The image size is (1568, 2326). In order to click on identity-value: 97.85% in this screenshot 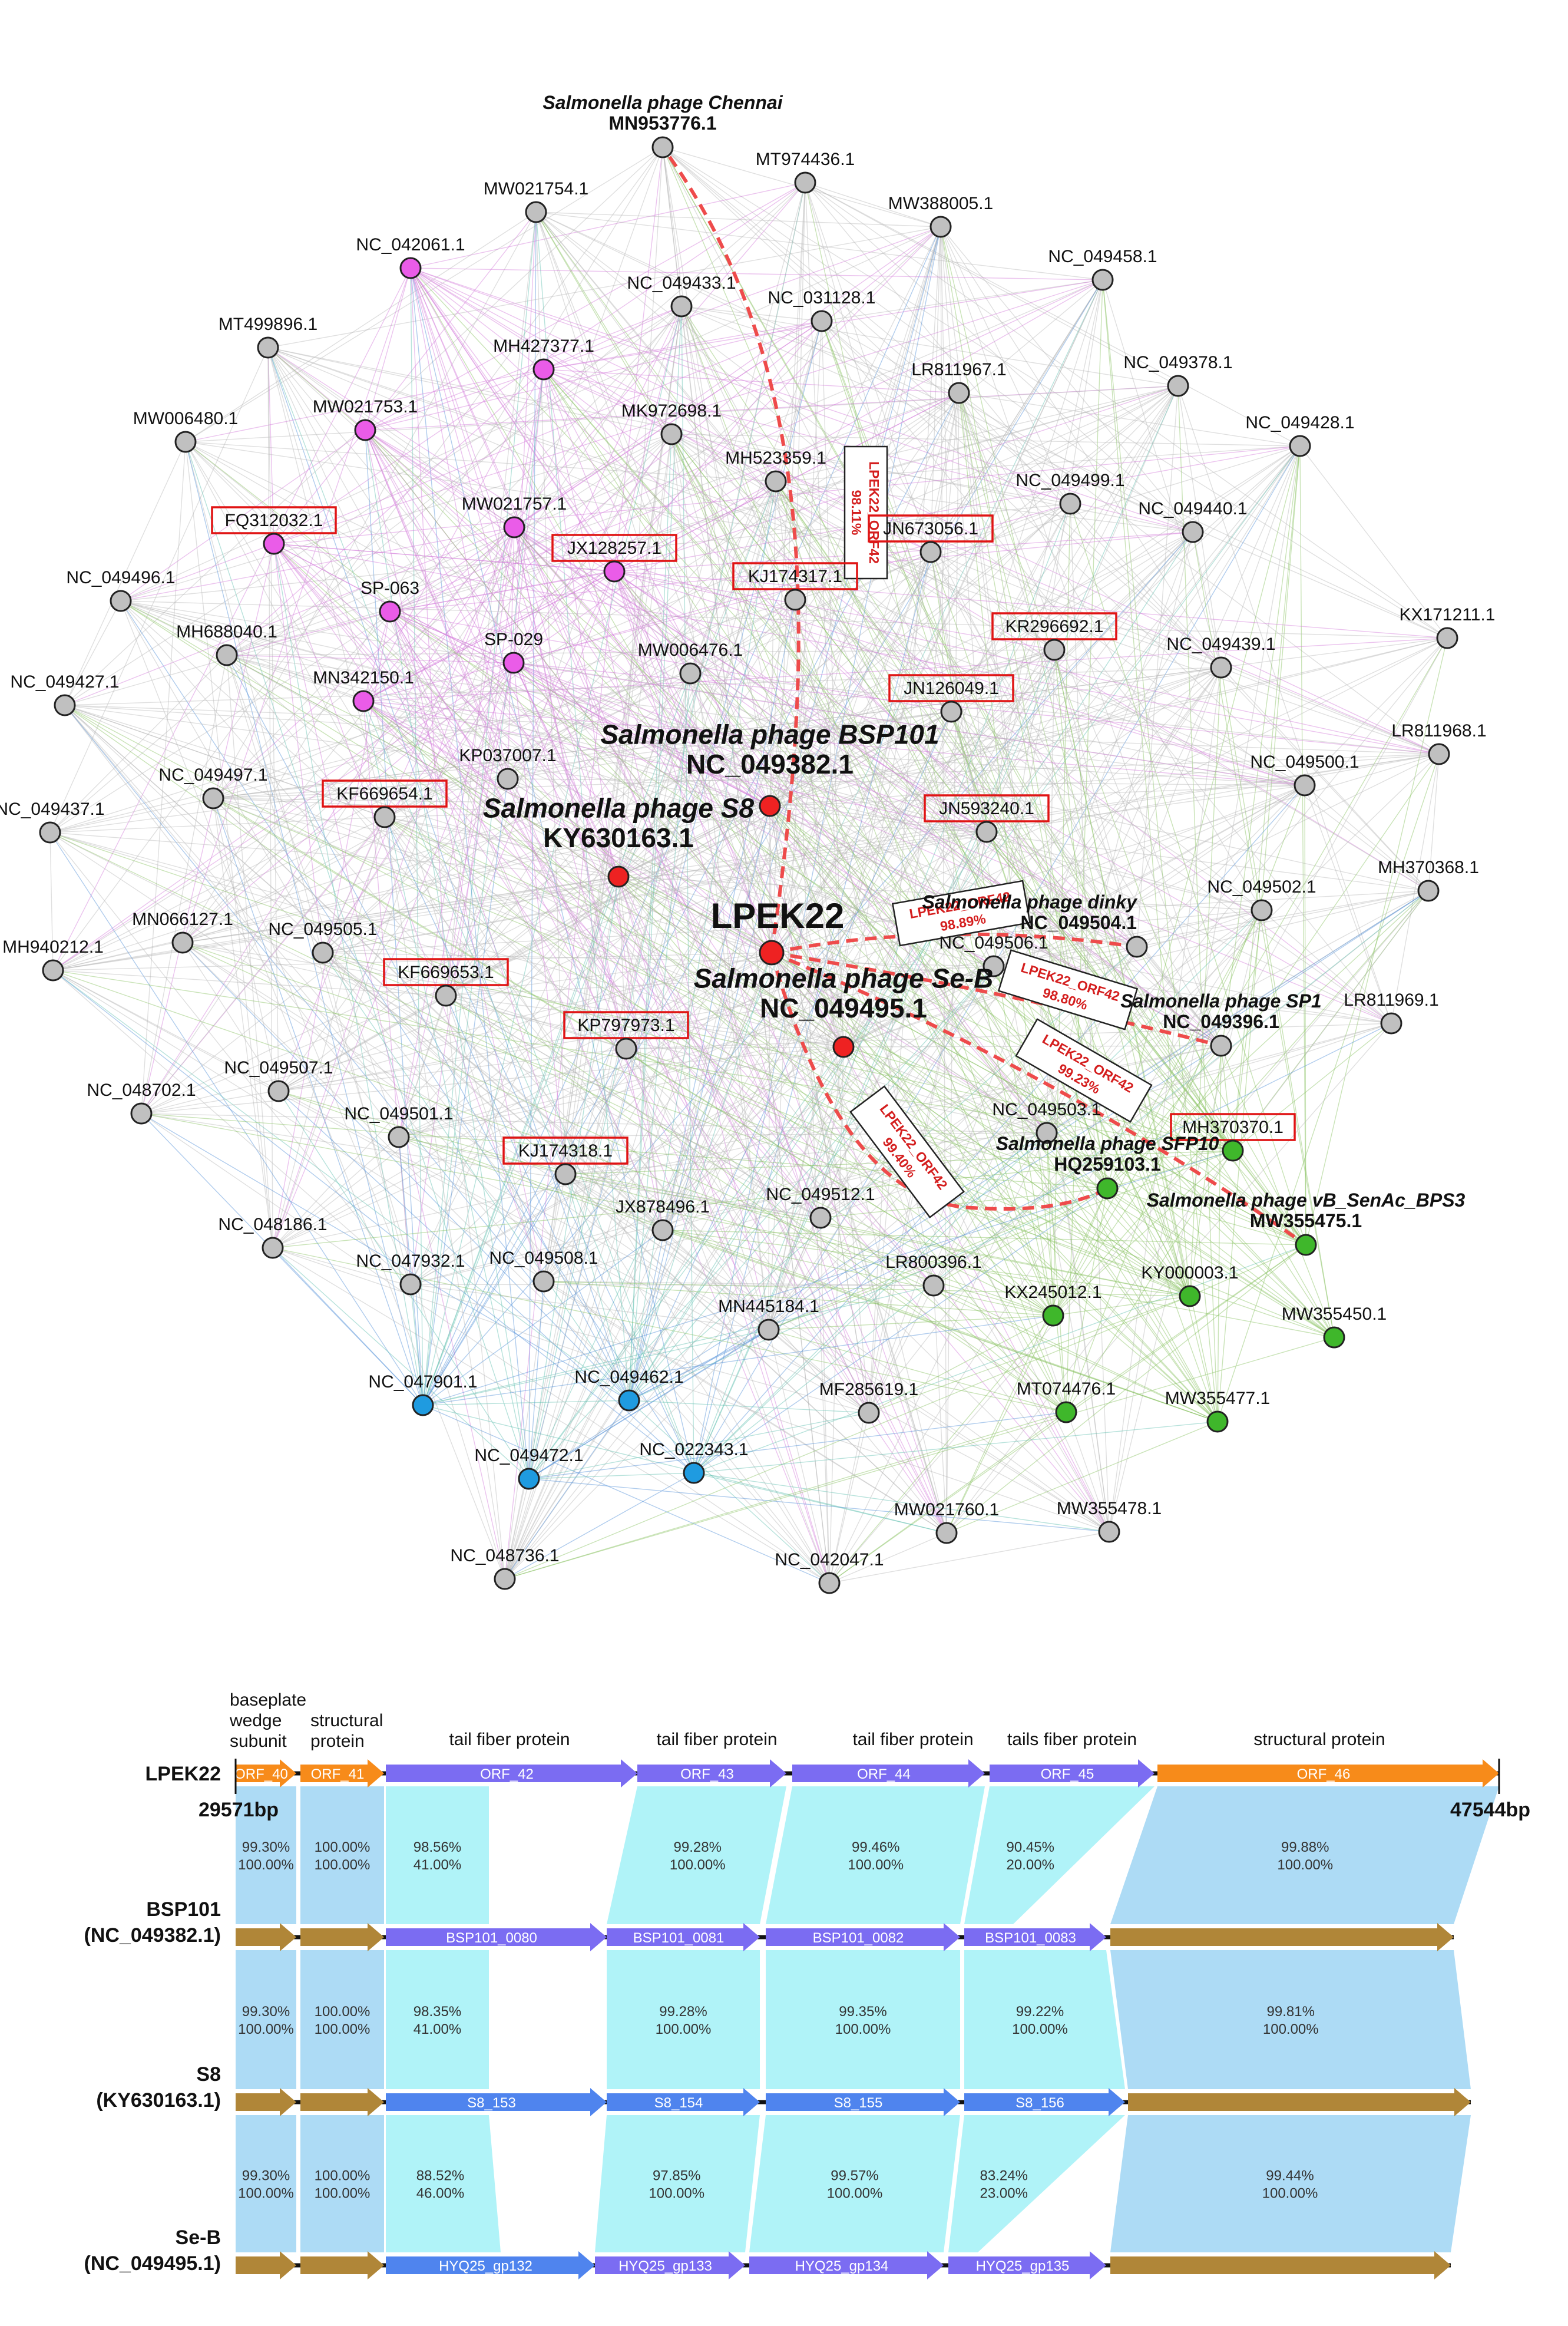, I will do `click(676, 2176)`.